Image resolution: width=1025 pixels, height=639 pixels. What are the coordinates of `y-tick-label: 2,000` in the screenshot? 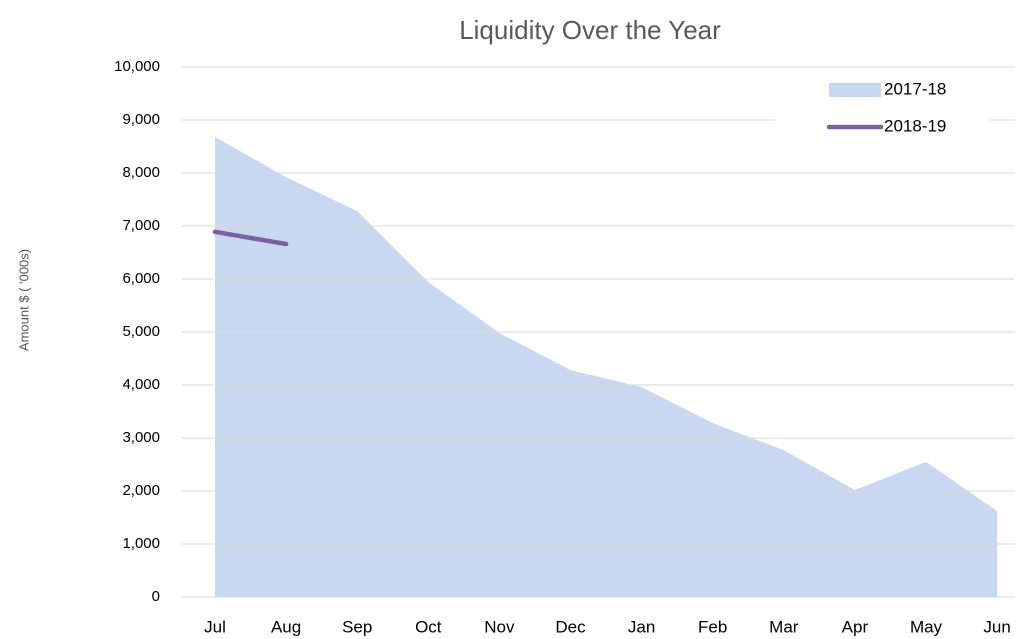 It's located at (141, 490).